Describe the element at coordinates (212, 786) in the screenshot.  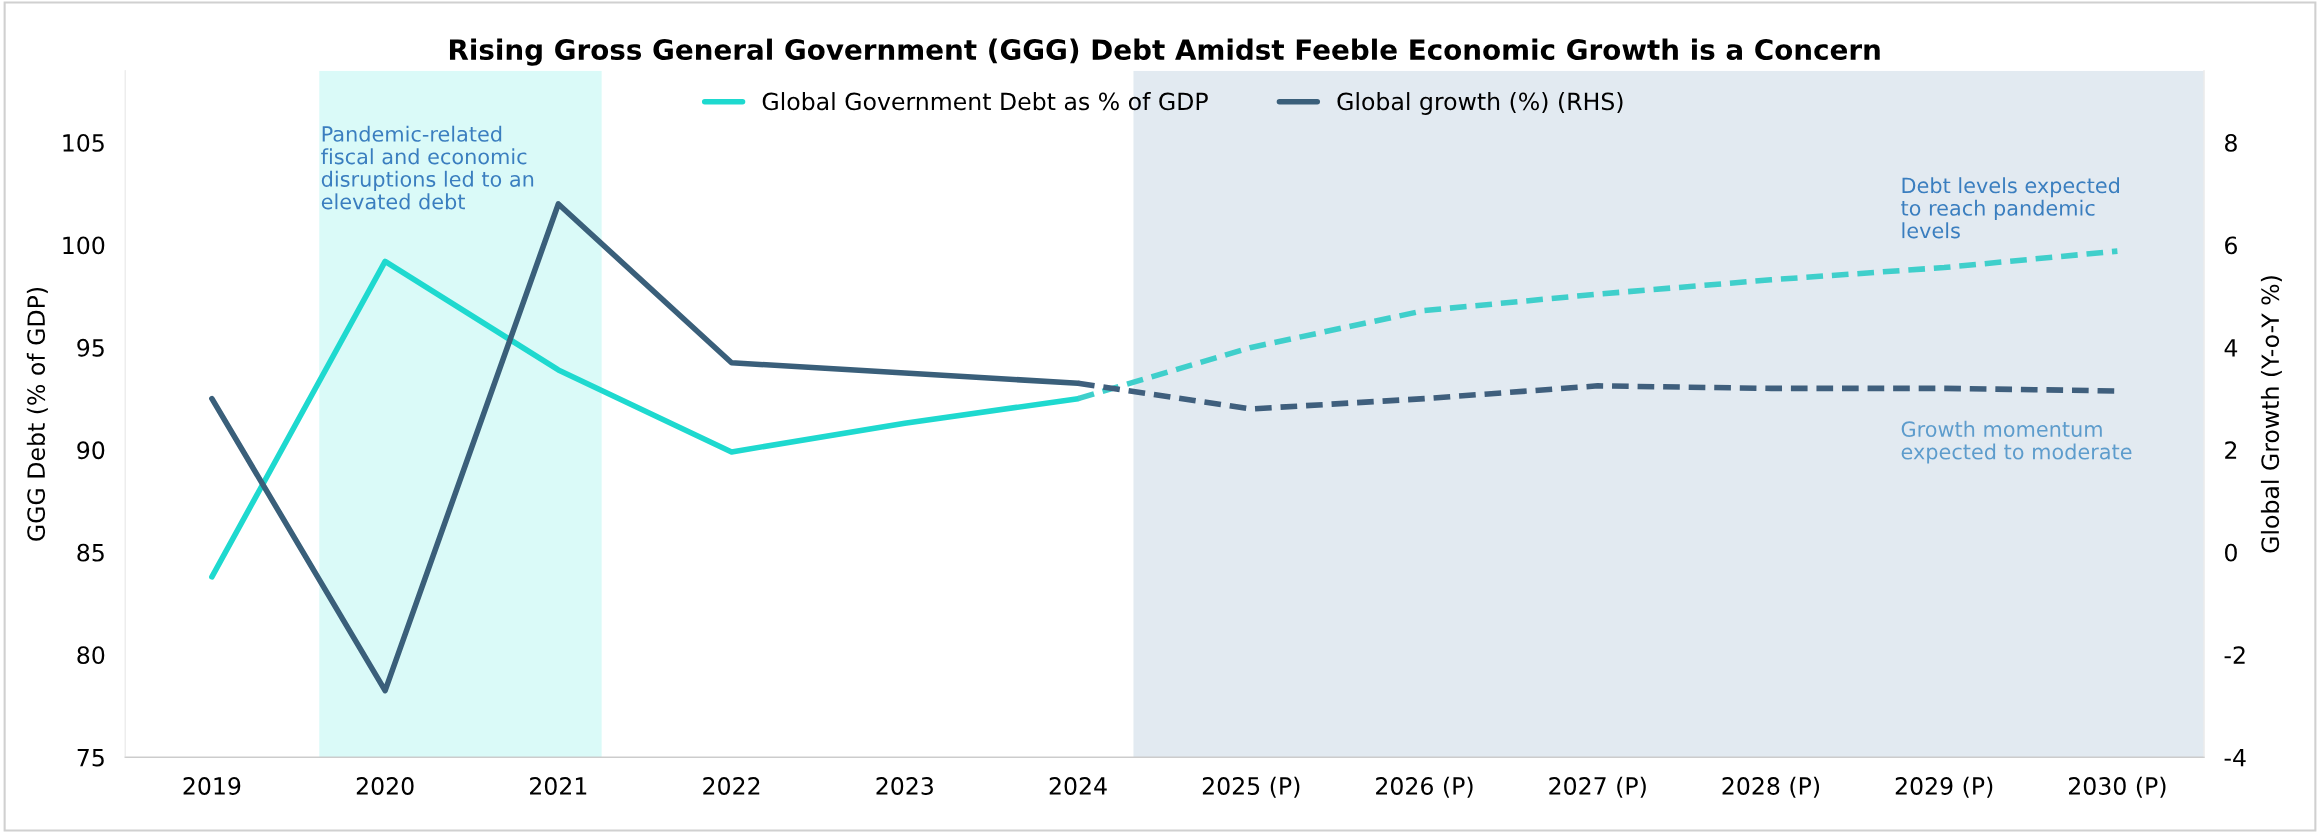
I see `x-tick-label: 2019` at that location.